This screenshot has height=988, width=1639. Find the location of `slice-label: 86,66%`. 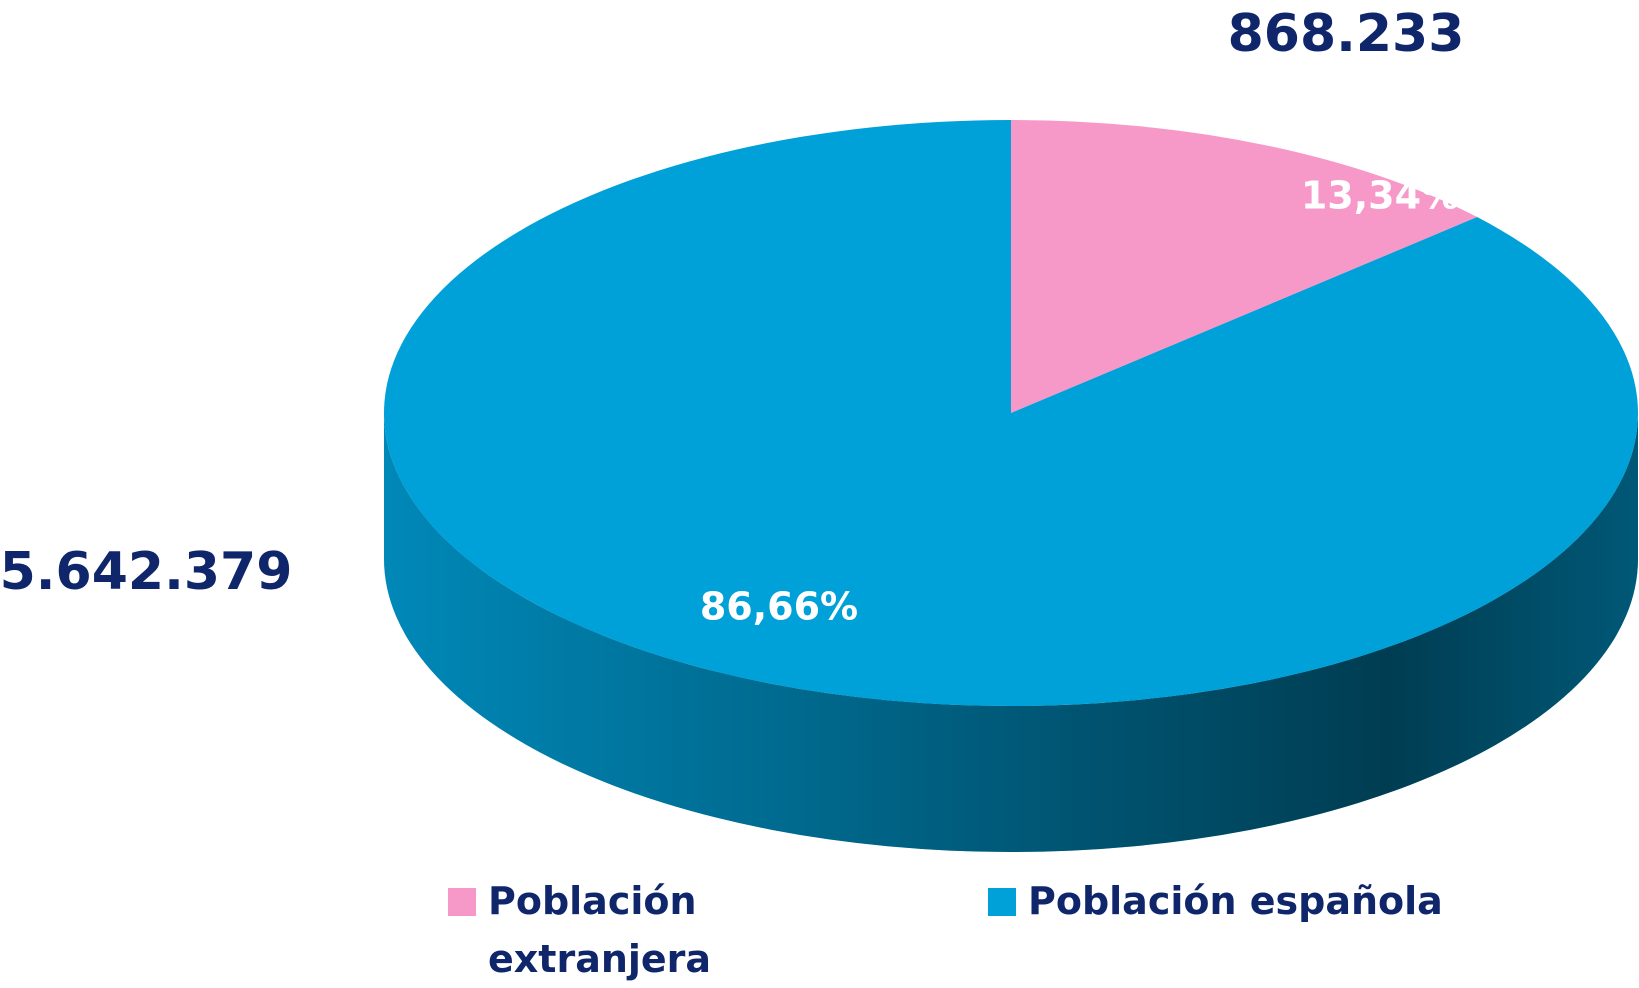

slice-label: 86,66% is located at coordinates (779, 607).